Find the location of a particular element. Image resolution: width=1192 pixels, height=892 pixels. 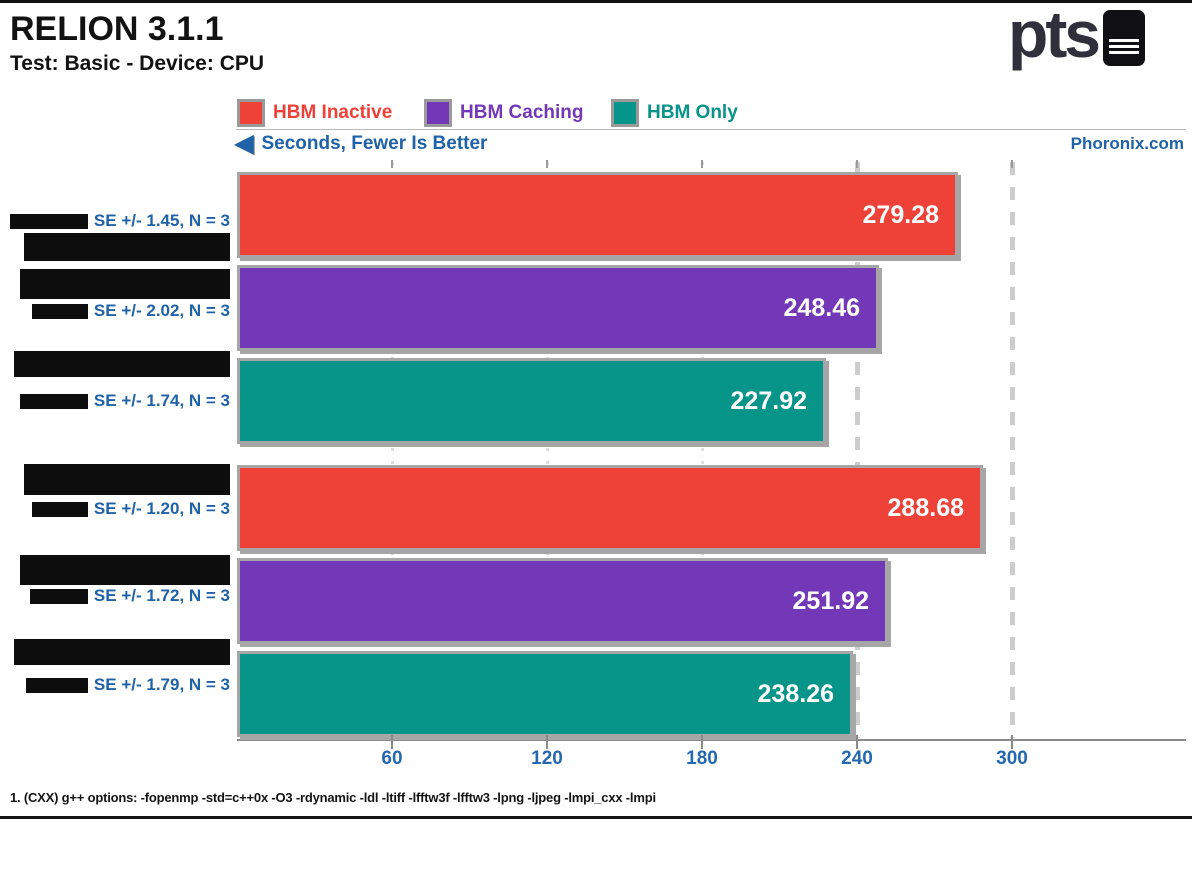

legend-divider is located at coordinates (711, 129).